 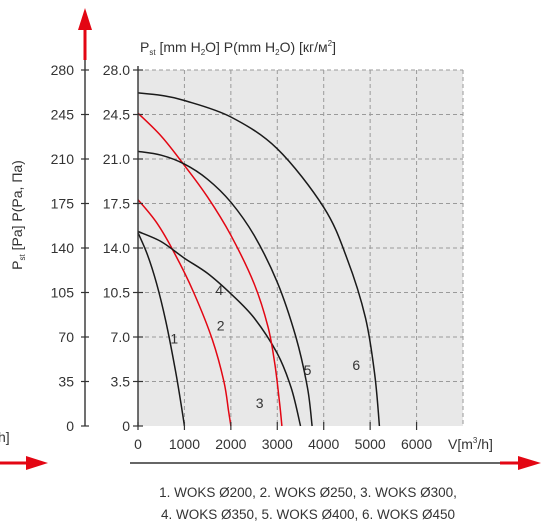 I want to click on curve-label-3: 3, so click(x=260, y=403).